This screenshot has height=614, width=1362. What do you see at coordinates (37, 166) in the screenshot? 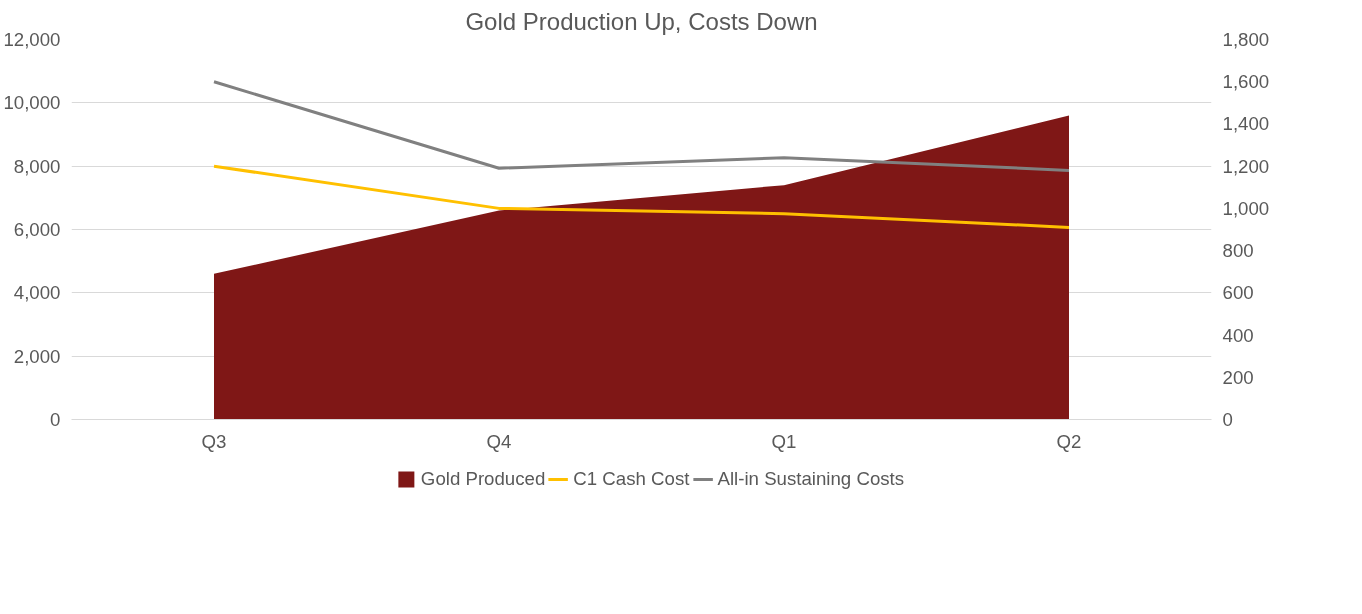
I see `y-tick-label: 8,000` at bounding box center [37, 166].